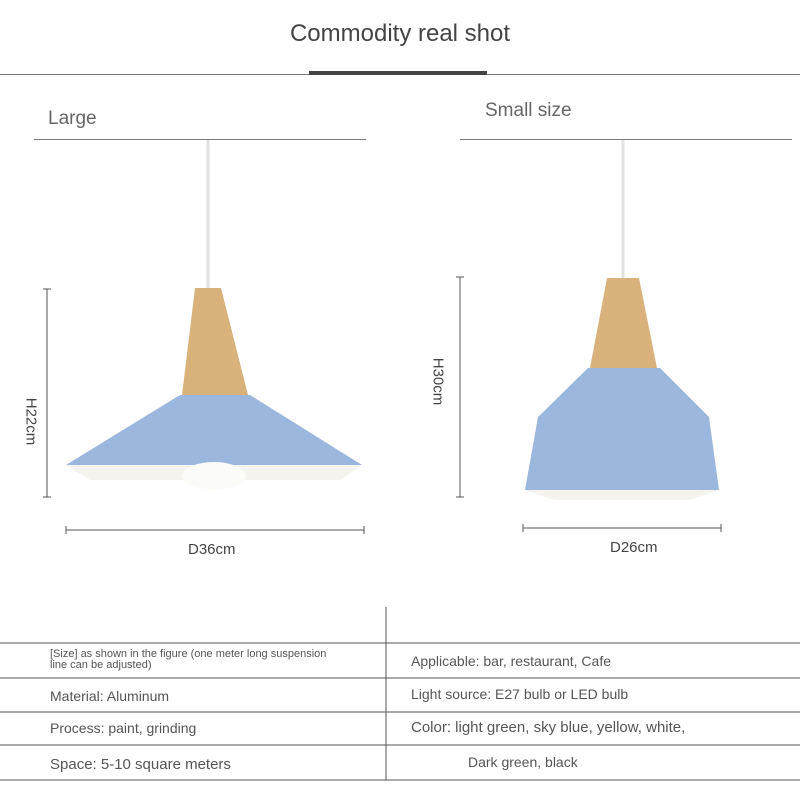 Image resolution: width=800 pixels, height=798 pixels. What do you see at coordinates (511, 661) in the screenshot?
I see `spec-applicable: Applicable: bar, restaurant, Cafe` at bounding box center [511, 661].